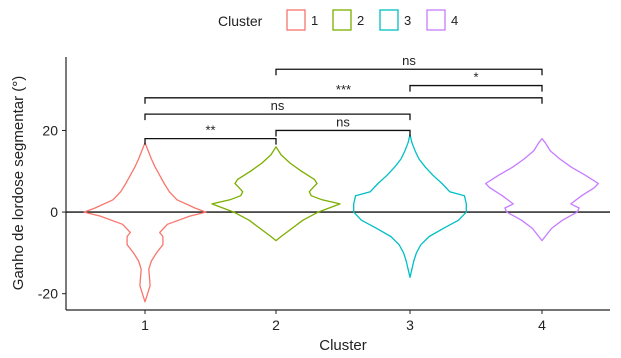 Image resolution: width=621 pixels, height=358 pixels. What do you see at coordinates (18, 183) in the screenshot?
I see `y-axis-title: Ganho de lordose segmentar (°)` at bounding box center [18, 183].